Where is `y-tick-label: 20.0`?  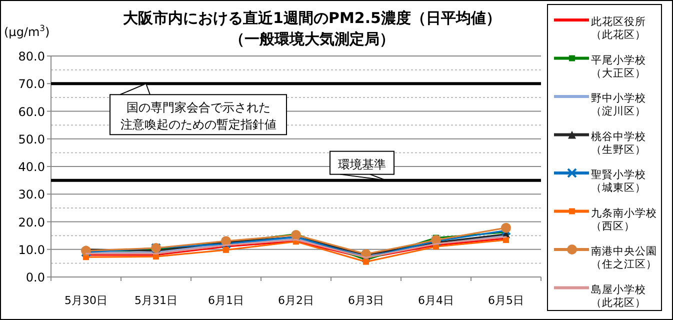 y-tick-label: 20.0 is located at coordinates (31, 222).